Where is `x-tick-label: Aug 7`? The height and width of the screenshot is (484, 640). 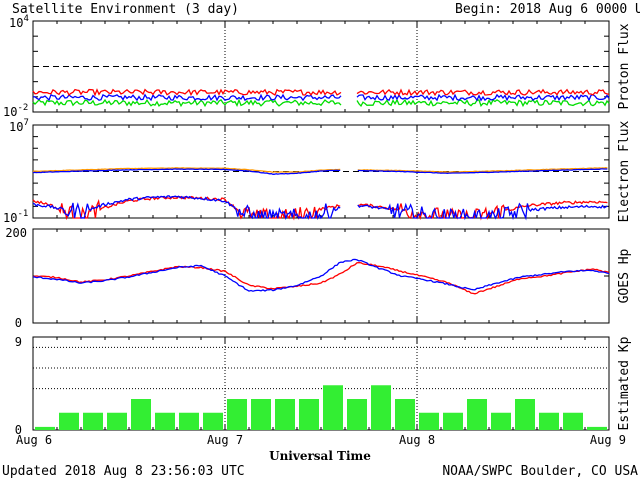 x-tick-label: Aug 7 is located at coordinates (225, 440).